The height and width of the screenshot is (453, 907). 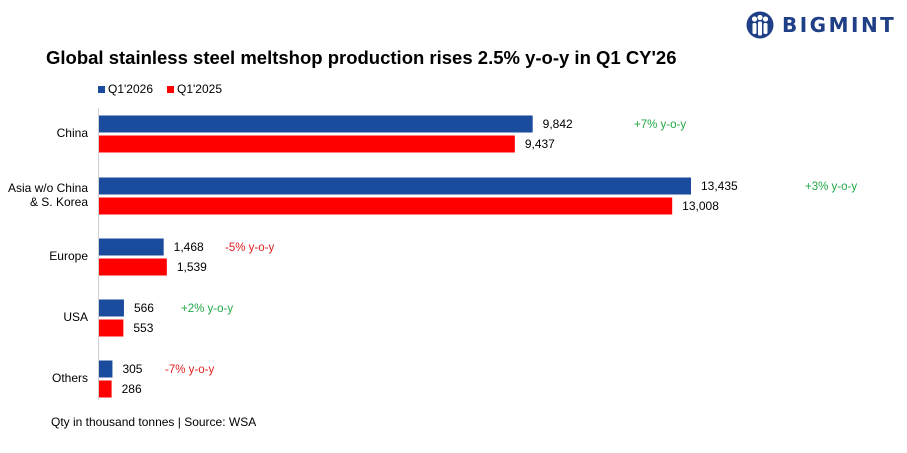 What do you see at coordinates (170, 89) in the screenshot?
I see `legend-swatch-q1-2025` at bounding box center [170, 89].